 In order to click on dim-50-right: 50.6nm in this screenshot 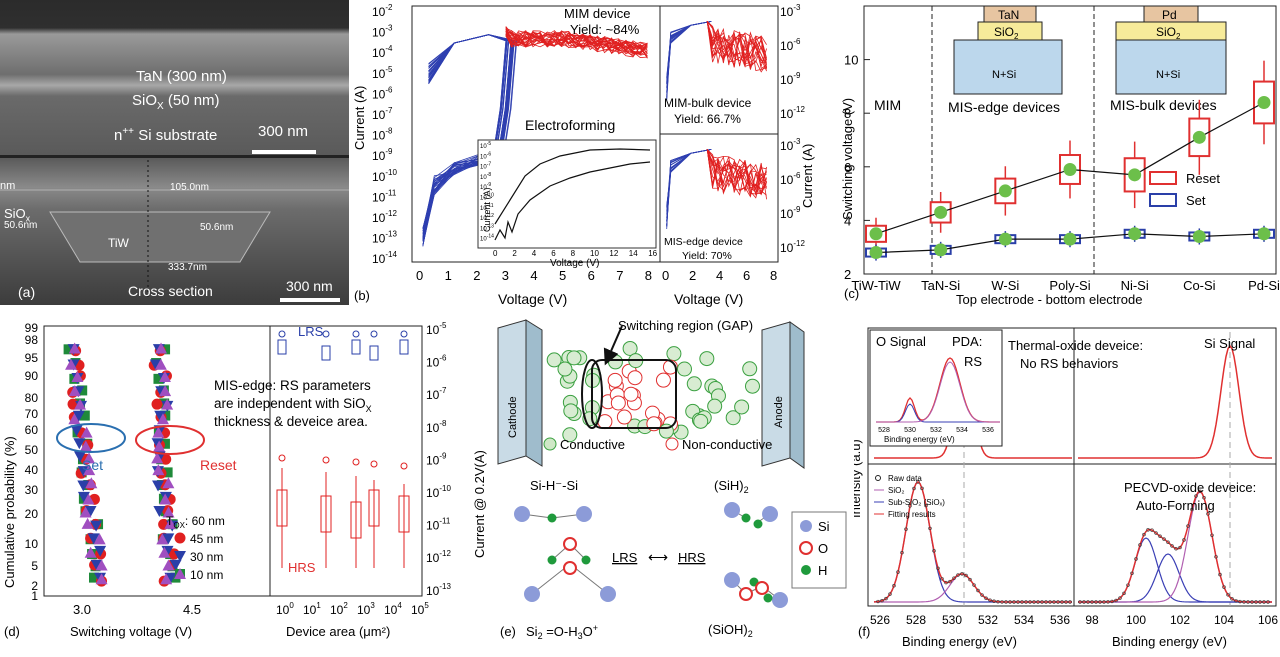, I will do `click(217, 227)`.